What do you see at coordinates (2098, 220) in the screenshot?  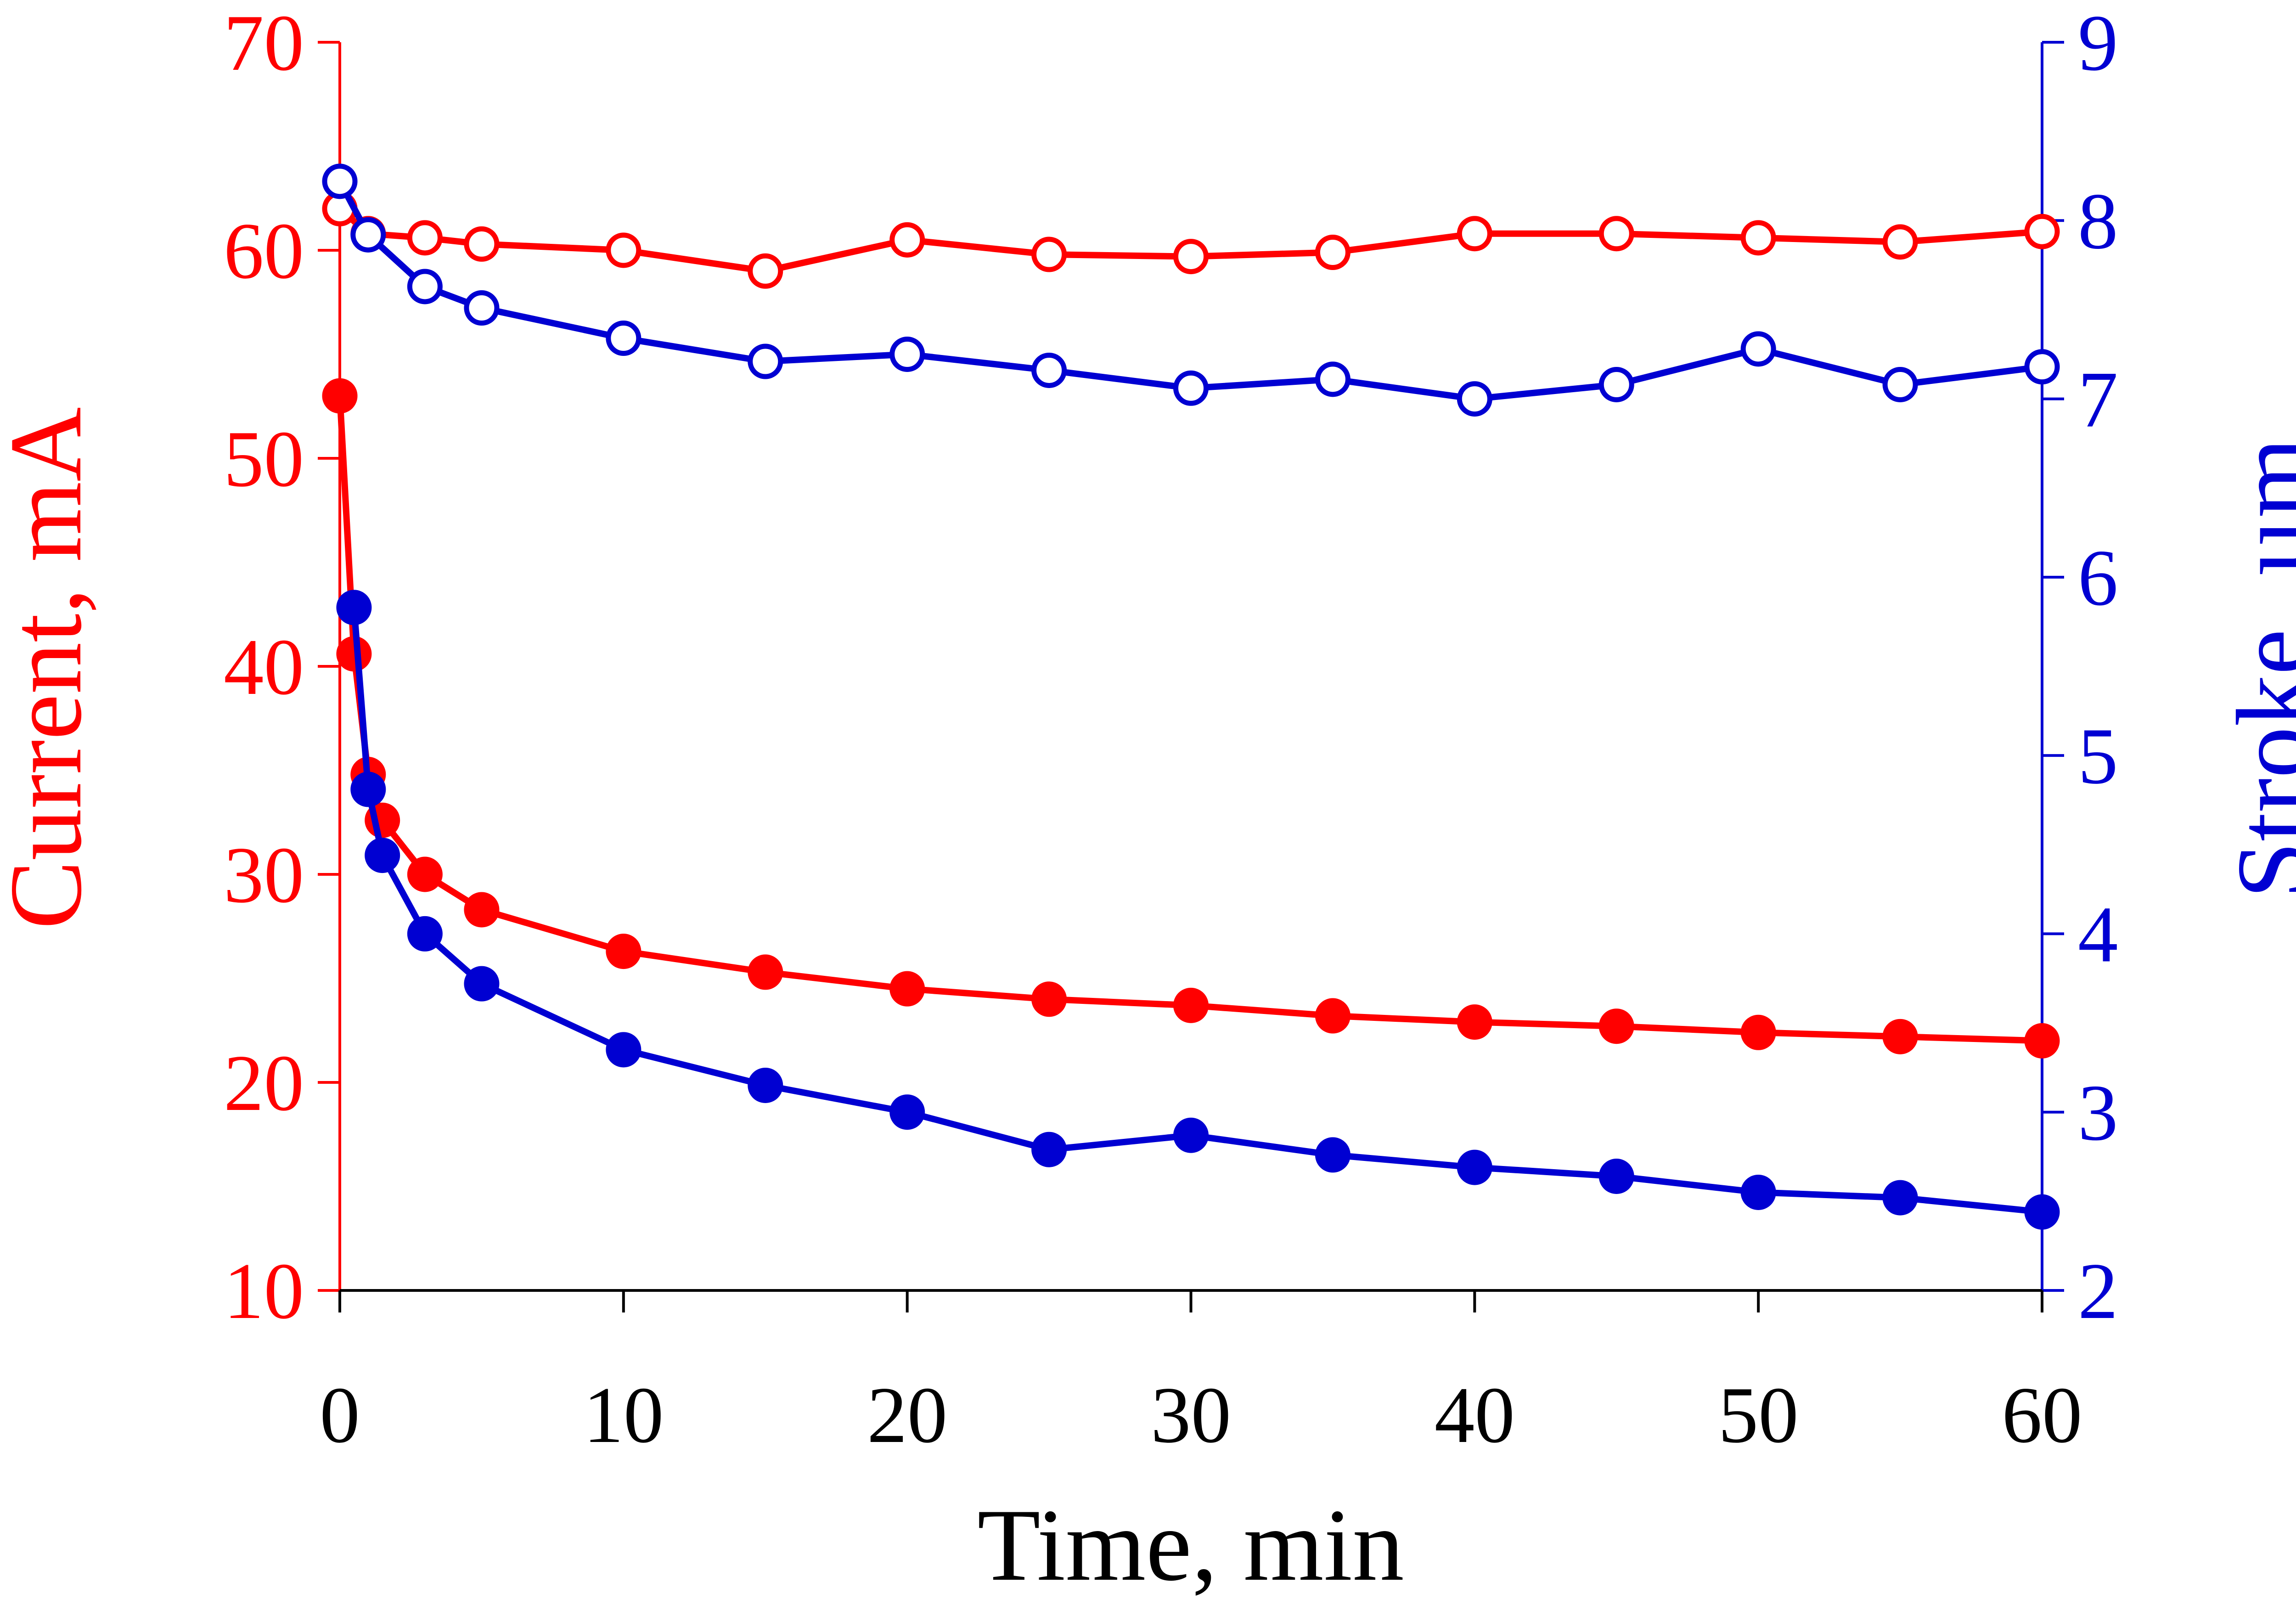 I see `right-y-tick-label: 8` at bounding box center [2098, 220].